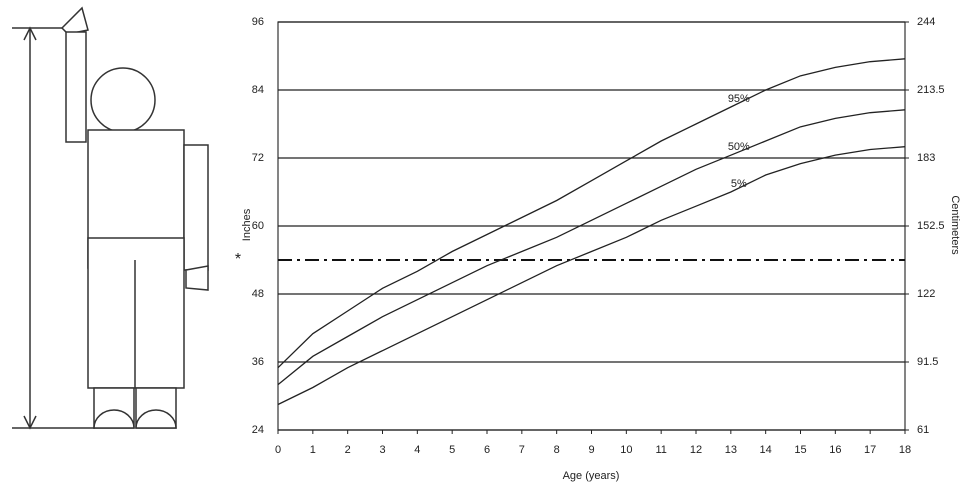 This screenshot has width=975, height=492. What do you see at coordinates (348, 450) in the screenshot?
I see `x-tick-label: 2` at bounding box center [348, 450].